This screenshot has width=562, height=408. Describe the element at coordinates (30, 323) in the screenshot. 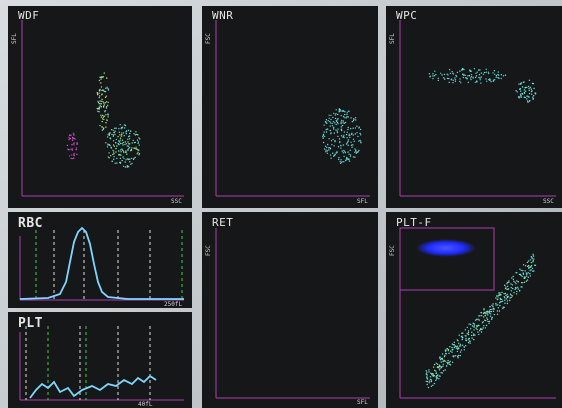

I see `plt-title: PLT` at that location.